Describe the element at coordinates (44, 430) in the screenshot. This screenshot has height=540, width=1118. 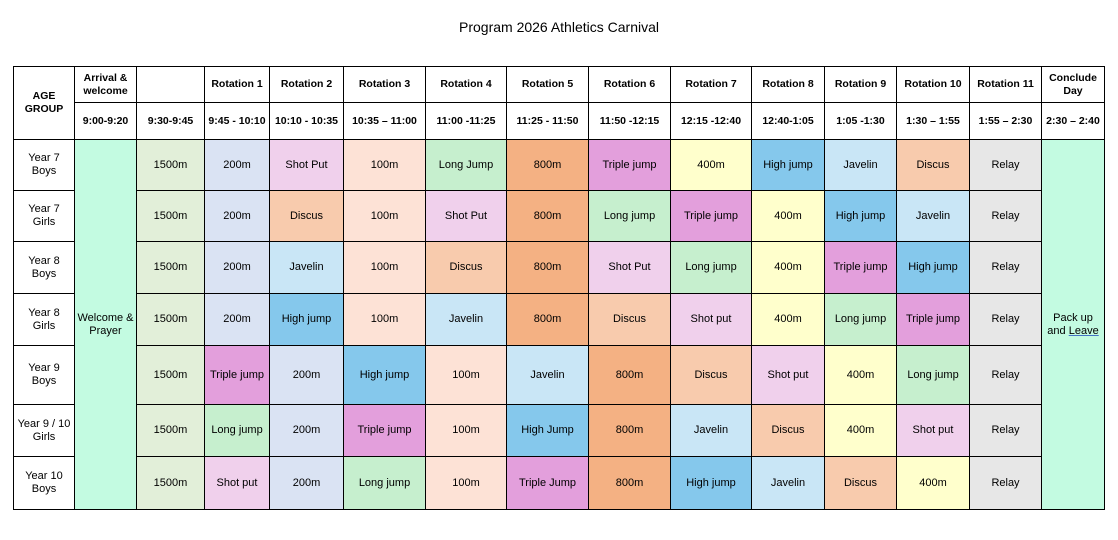
I see `age-group-cell: Year 9 / 10 Girls` at that location.